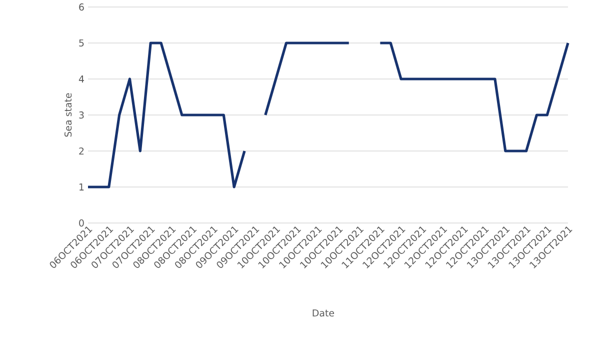 This screenshot has width=605, height=340. Describe the element at coordinates (81, 7) in the screenshot. I see `y-tick-label: 6` at that location.